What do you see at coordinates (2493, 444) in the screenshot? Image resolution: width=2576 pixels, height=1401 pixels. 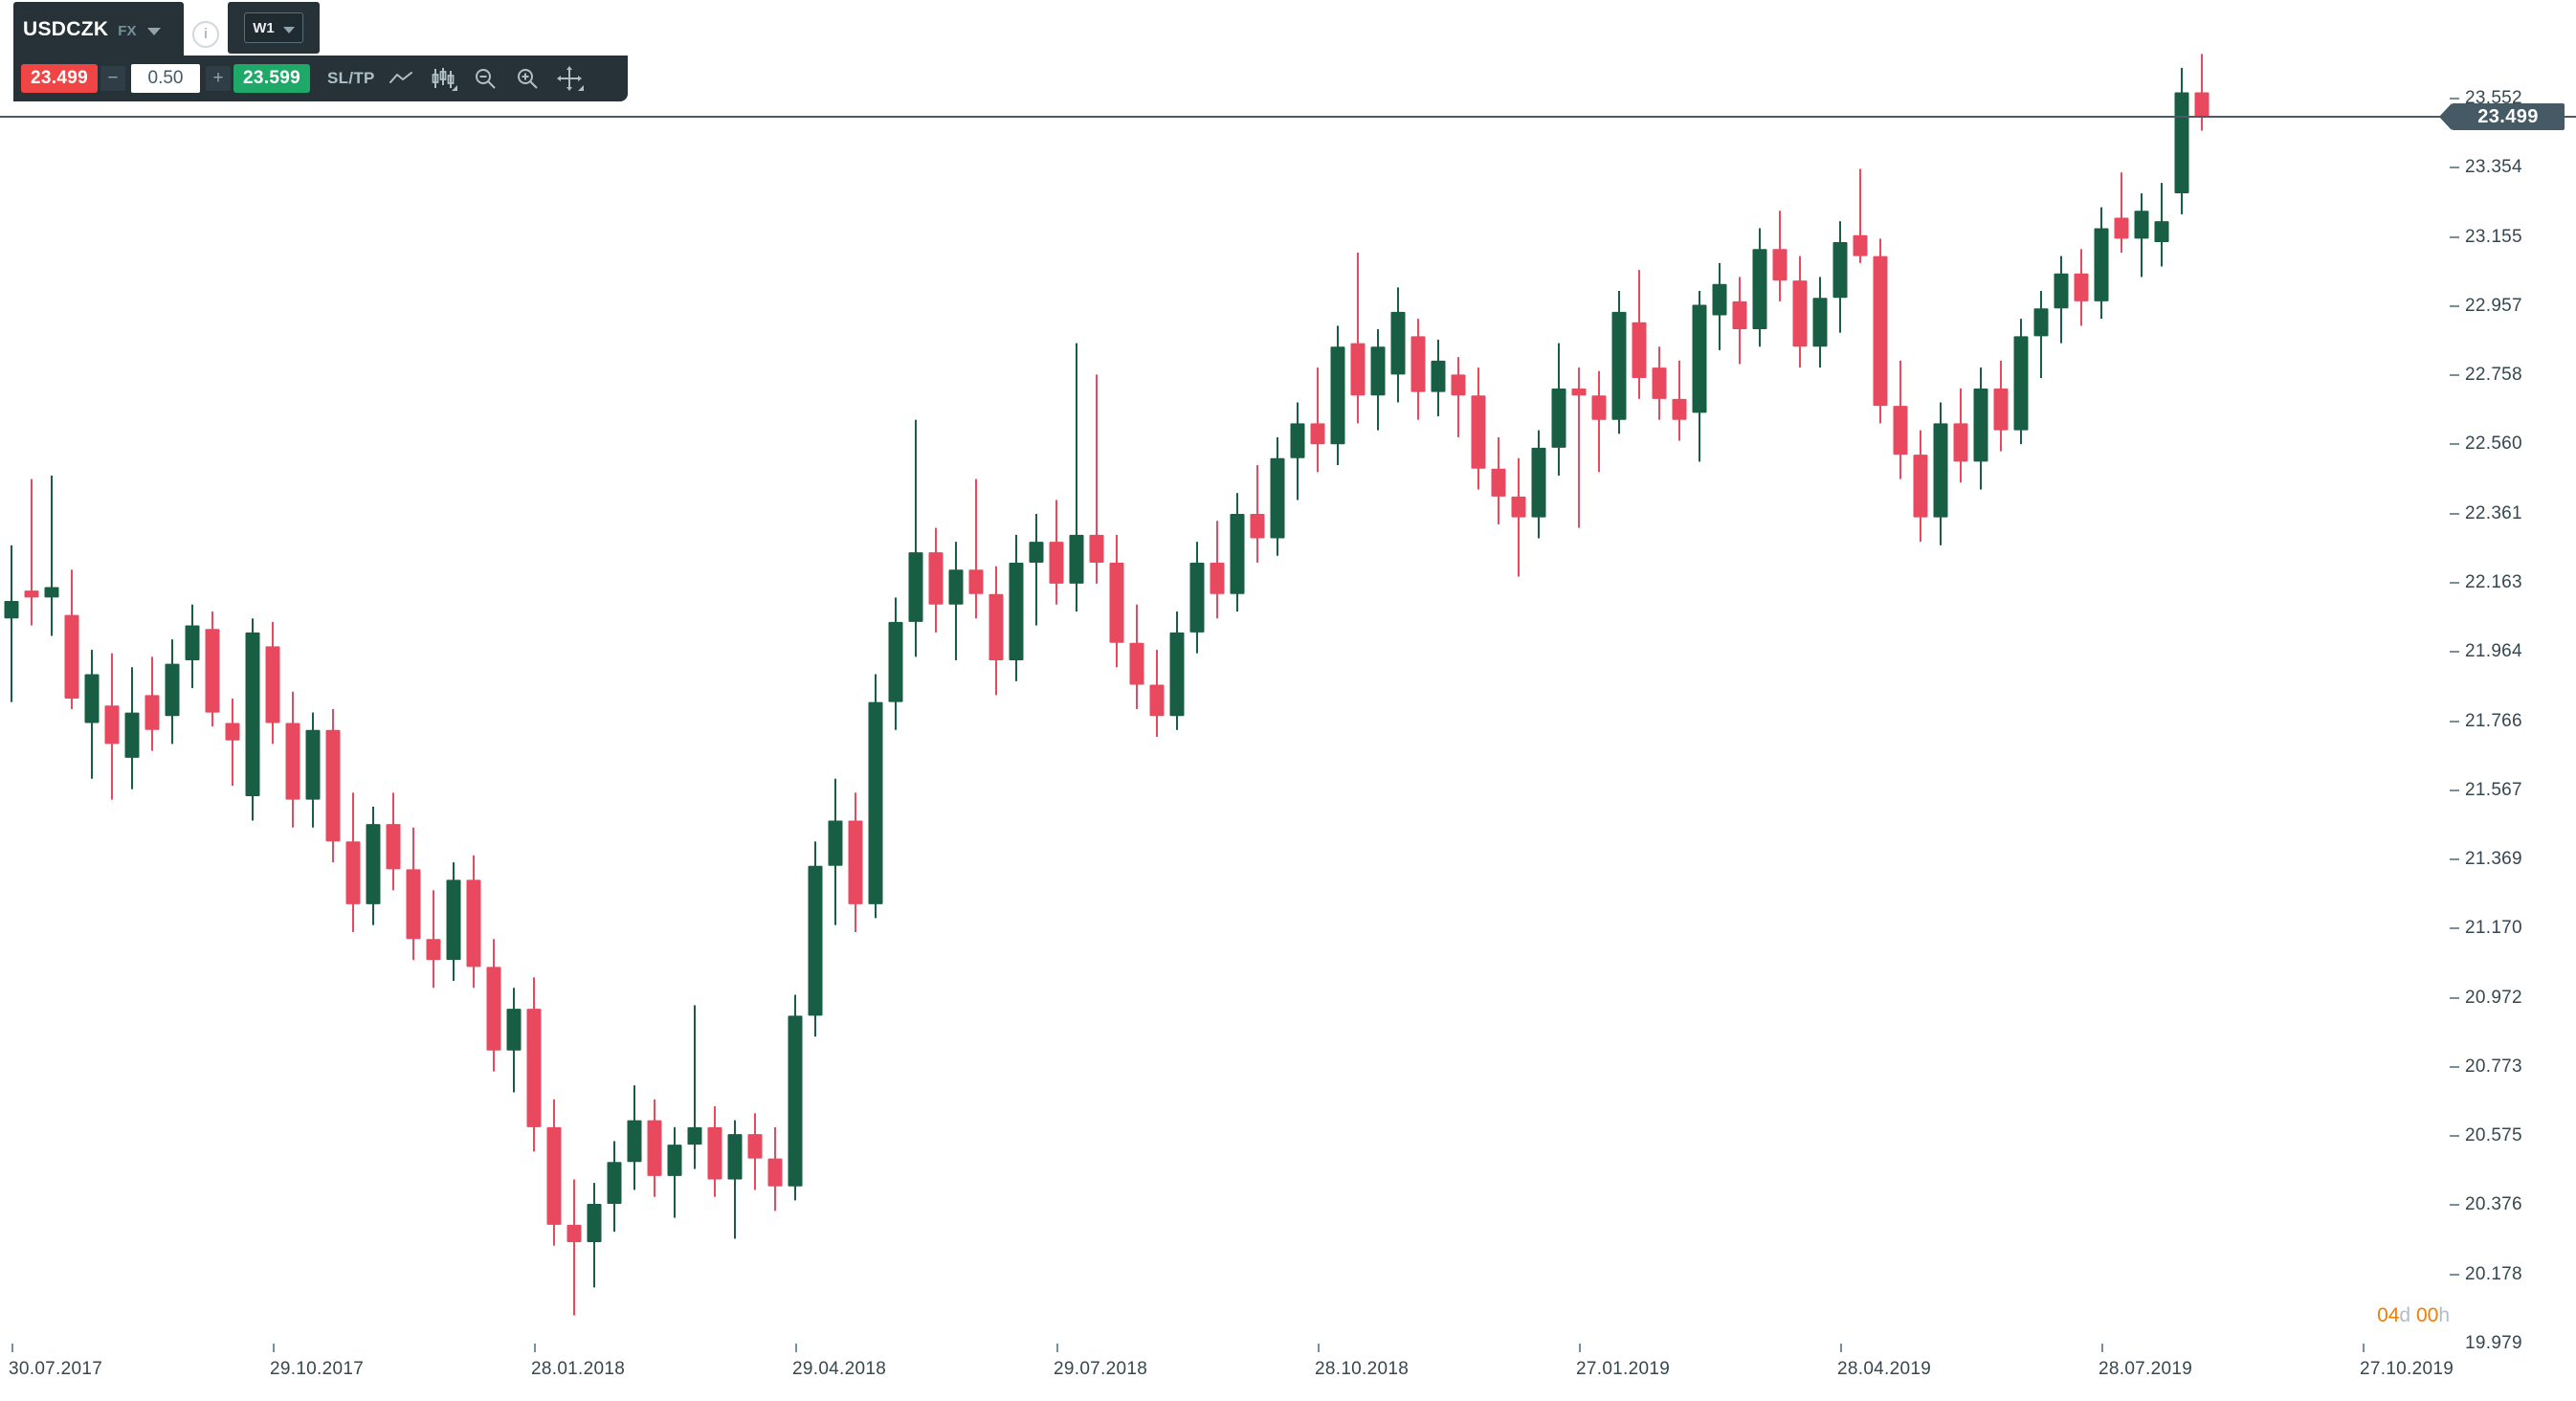 I see `price-axis-label: 22.560` at bounding box center [2493, 444].